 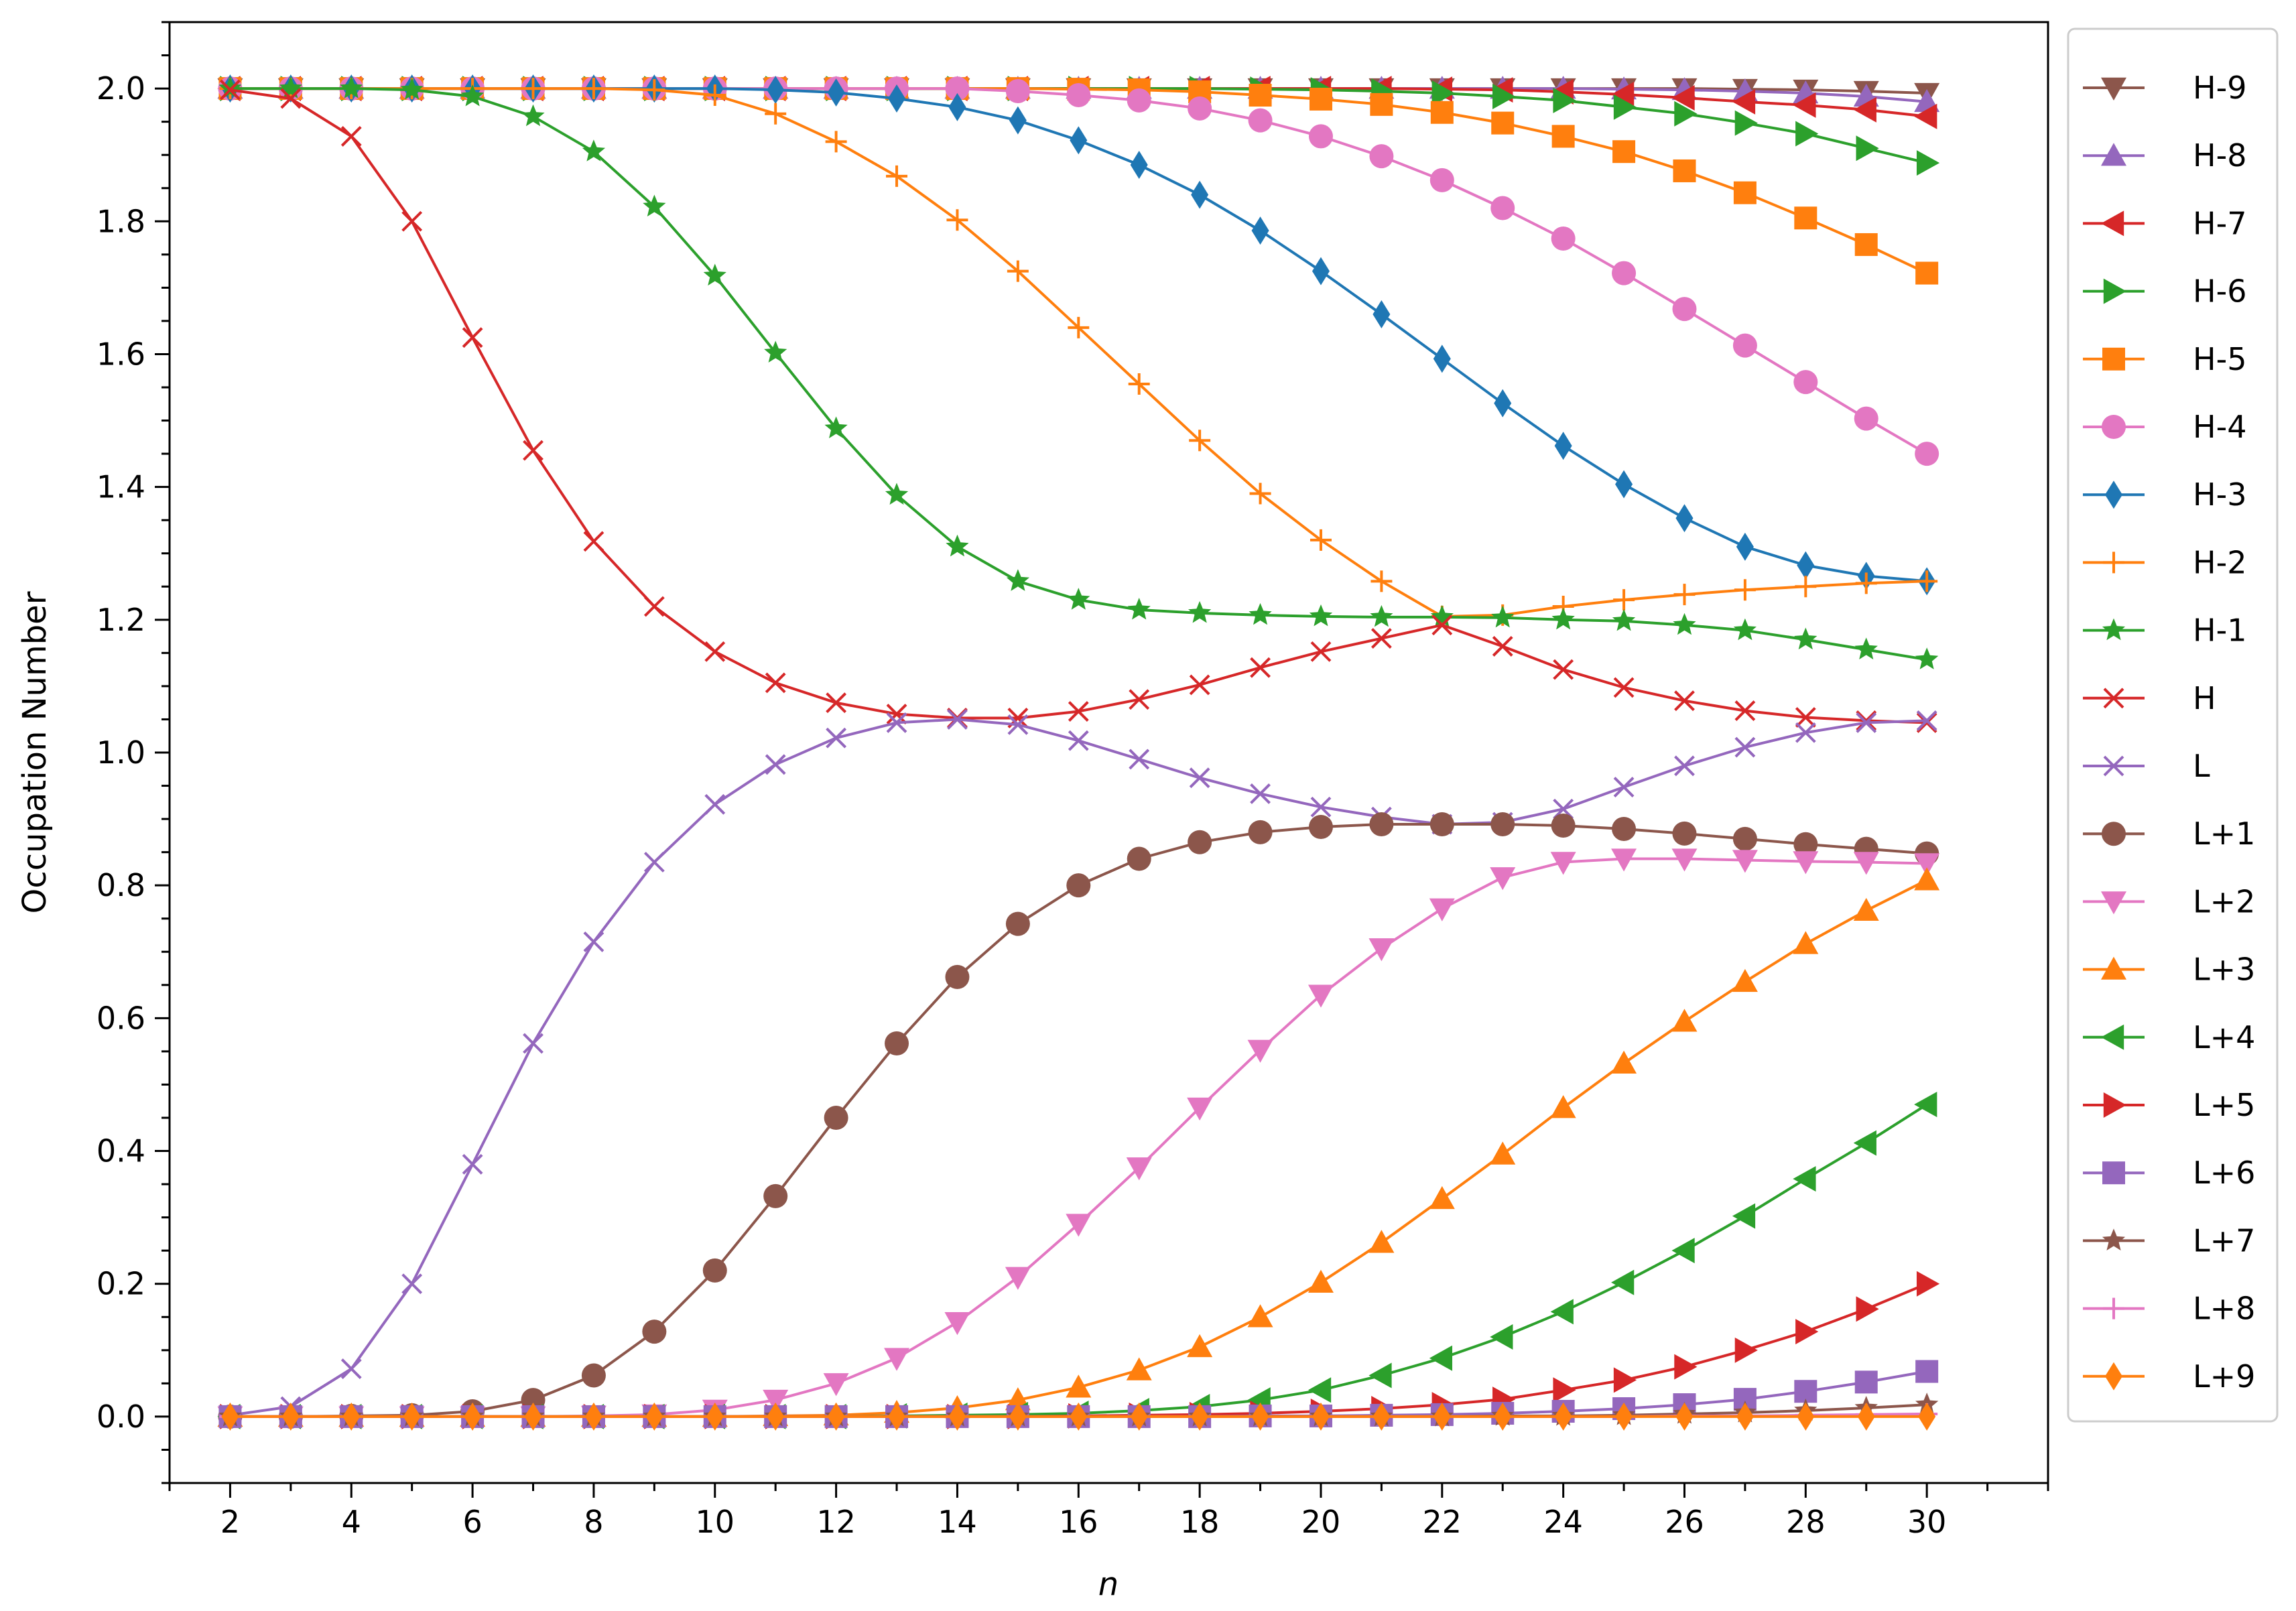 What do you see at coordinates (2169, 1105) in the screenshot?
I see `legend-item: L+5` at bounding box center [2169, 1105].